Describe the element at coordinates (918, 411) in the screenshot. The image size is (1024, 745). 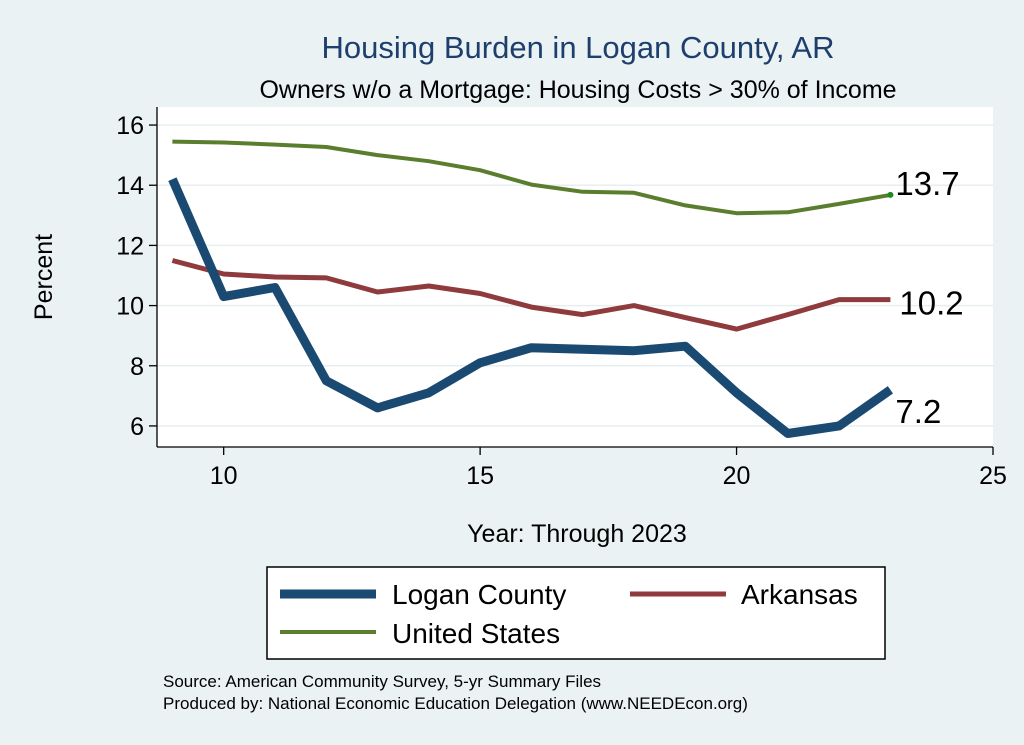
I see `end-label-logan-county: 7.2` at that location.